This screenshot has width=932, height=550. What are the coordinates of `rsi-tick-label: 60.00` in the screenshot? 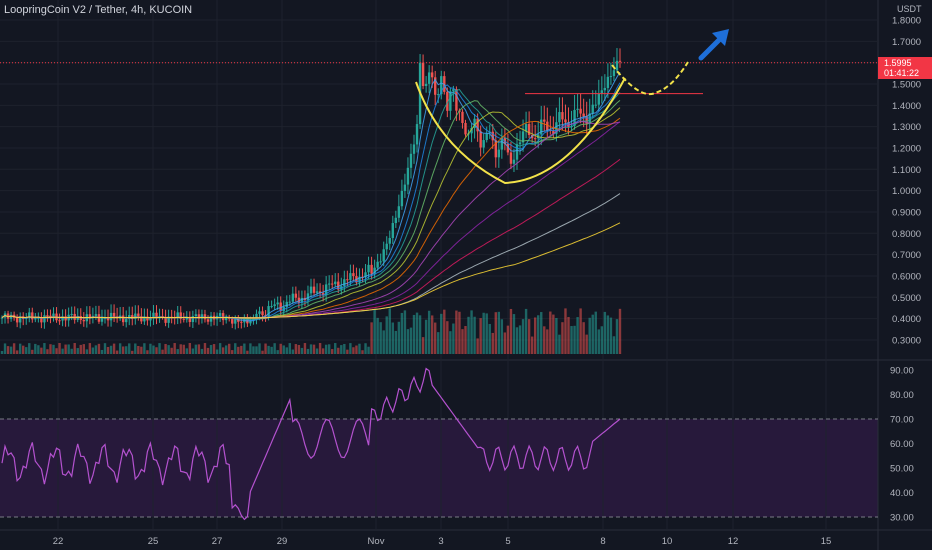 It's located at (902, 444).